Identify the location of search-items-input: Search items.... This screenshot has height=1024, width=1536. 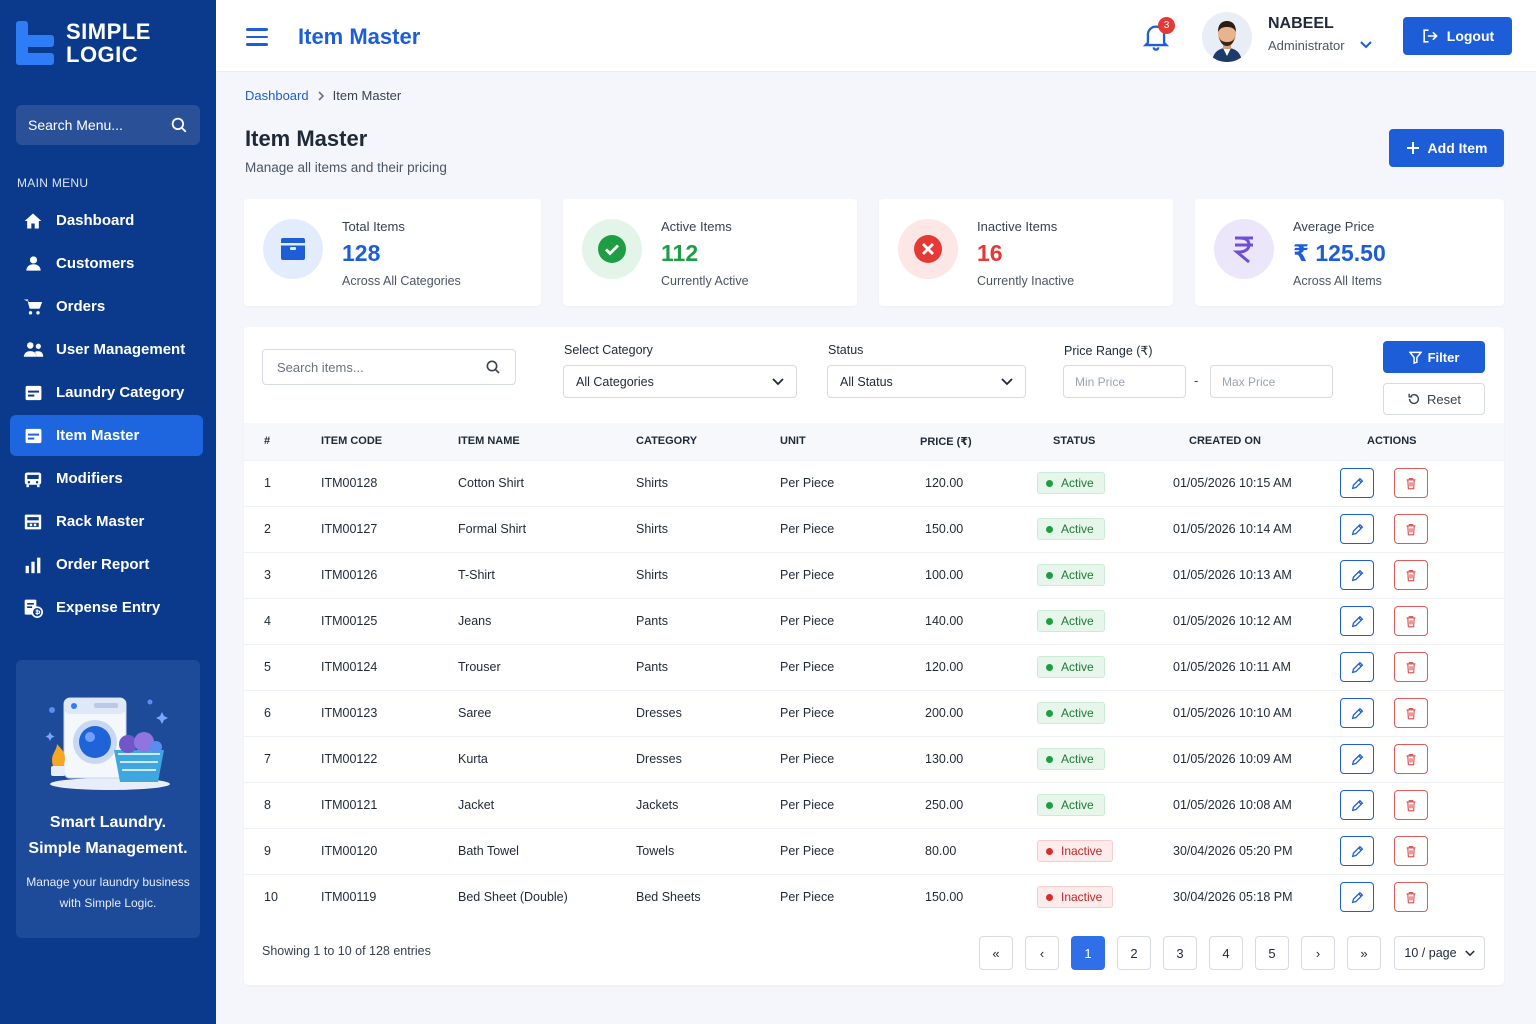
(389, 367).